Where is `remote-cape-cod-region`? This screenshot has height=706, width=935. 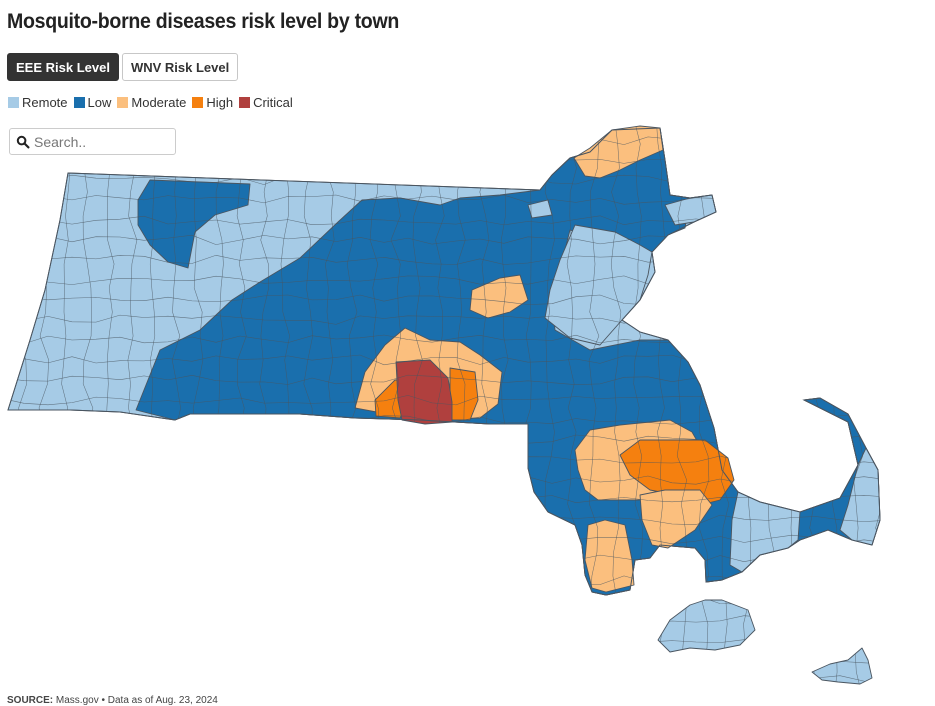 remote-cape-cod-region is located at coordinates (765, 532).